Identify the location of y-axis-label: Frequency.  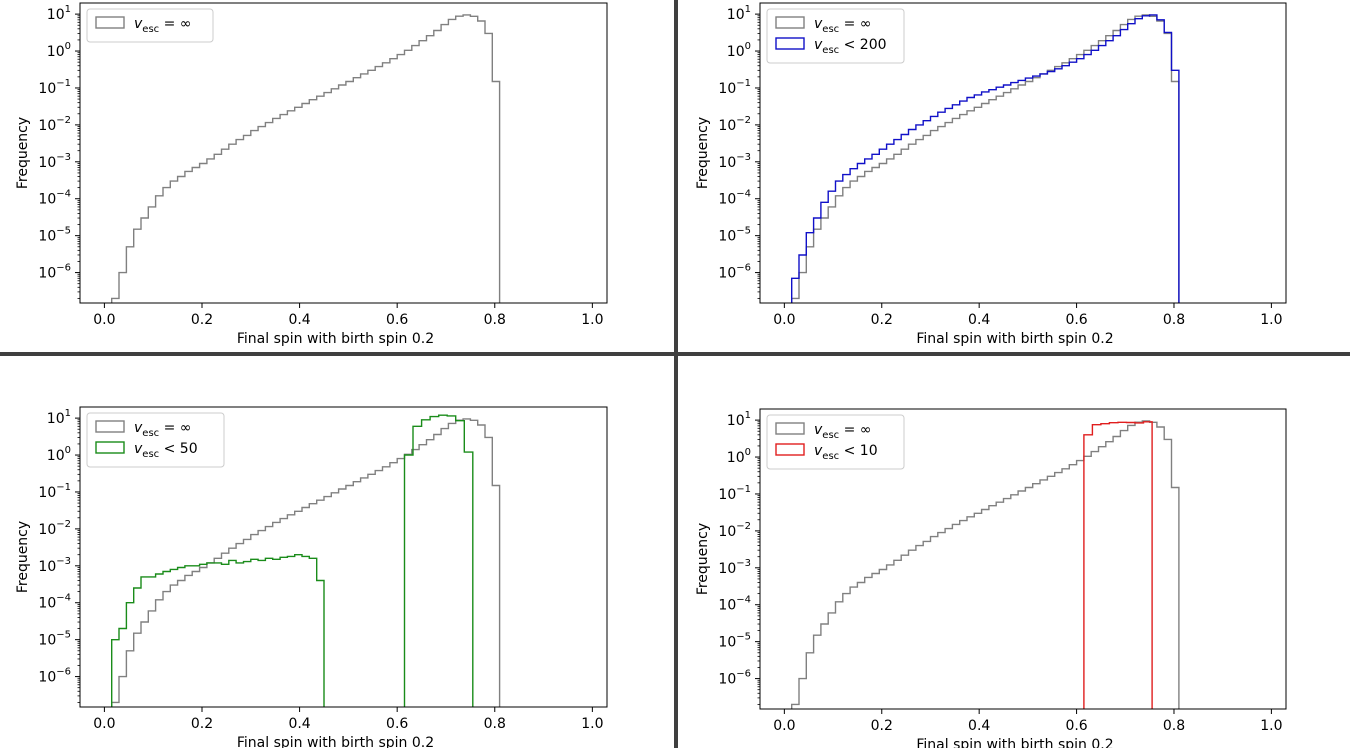
(703, 153).